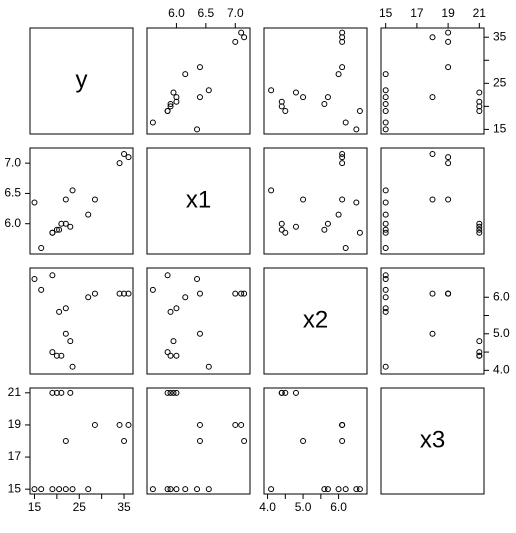 Image resolution: width=516 pixels, height=533 pixels. What do you see at coordinates (35, 507) in the screenshot?
I see `x-tick-label: 15` at bounding box center [35, 507].